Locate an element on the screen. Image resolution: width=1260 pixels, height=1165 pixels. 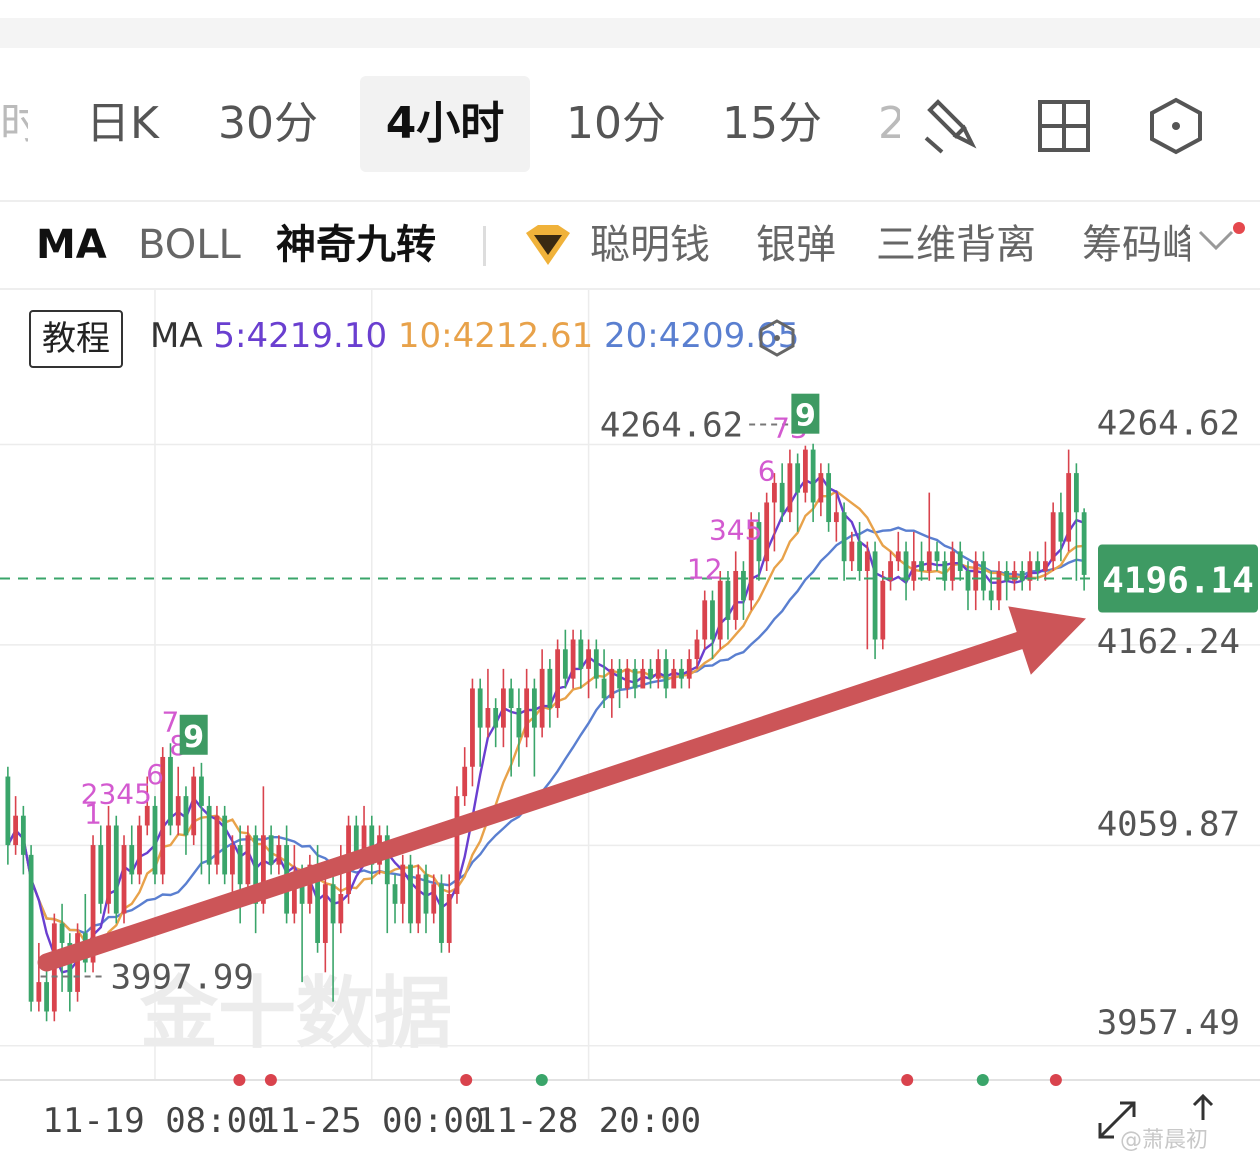
indicator-td-nine: 神奇九转 is located at coordinates (356, 245).